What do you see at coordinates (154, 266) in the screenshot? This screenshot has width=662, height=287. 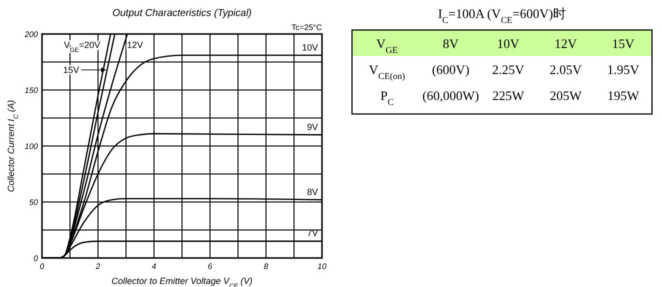 I see `x-tick-label: 4` at bounding box center [154, 266].